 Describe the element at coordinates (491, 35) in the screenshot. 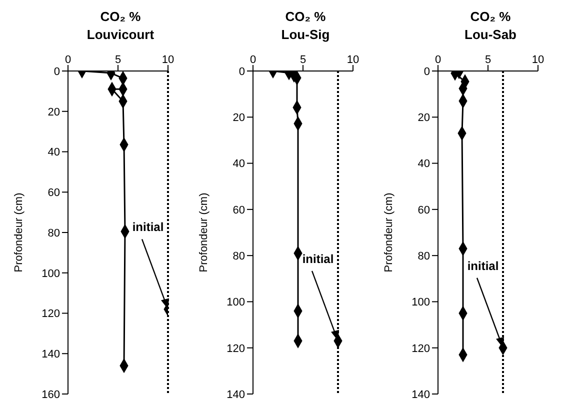

I see `chart-subtitle: Lou-Sab` at that location.